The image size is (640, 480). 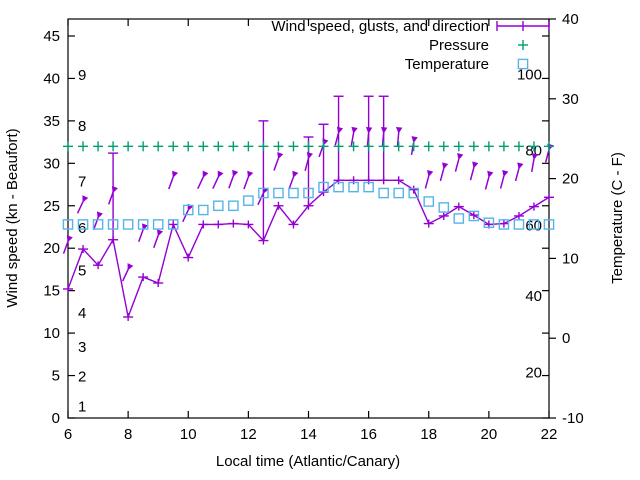 I want to click on beaufort-label: 7, so click(x=82, y=181).